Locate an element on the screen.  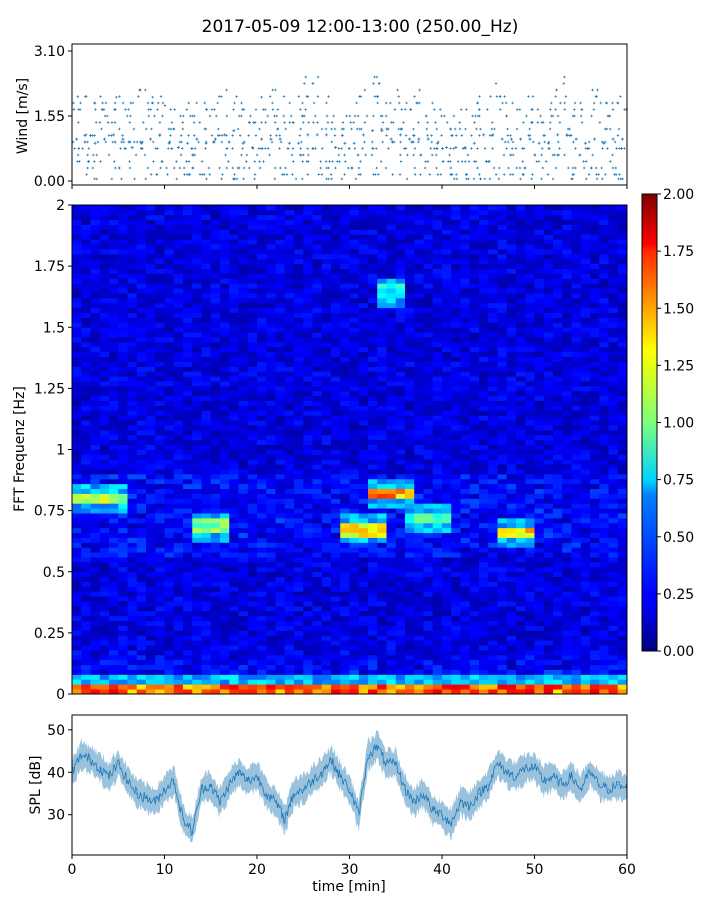
figure-title: 2017-05-09 12:00-13:00 (250.00_Hz) is located at coordinates (360, 27).